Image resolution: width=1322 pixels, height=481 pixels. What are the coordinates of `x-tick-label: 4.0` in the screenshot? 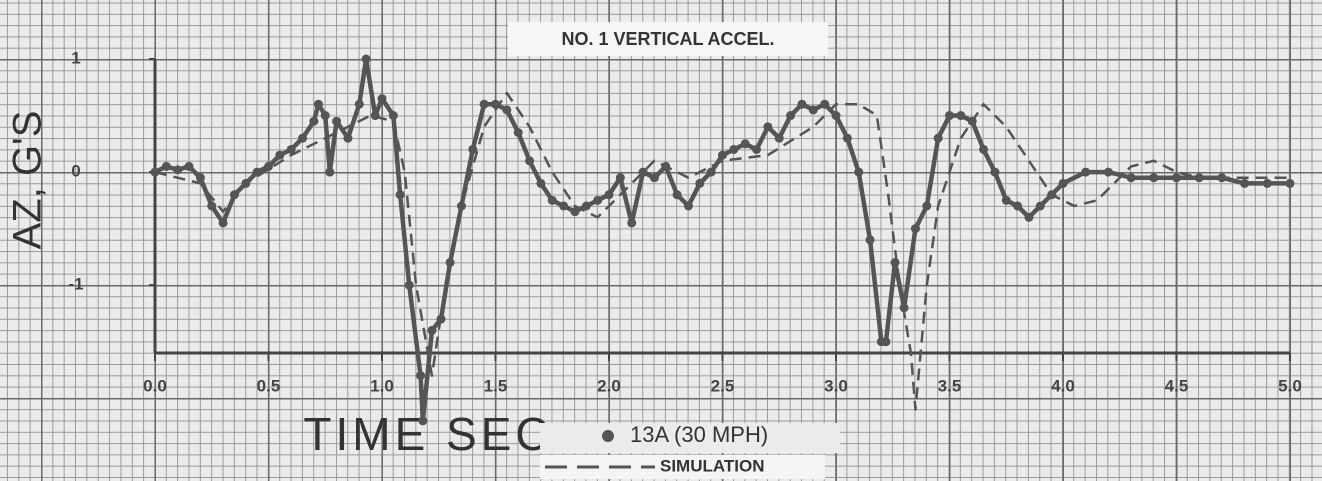 It's located at (1063, 385).